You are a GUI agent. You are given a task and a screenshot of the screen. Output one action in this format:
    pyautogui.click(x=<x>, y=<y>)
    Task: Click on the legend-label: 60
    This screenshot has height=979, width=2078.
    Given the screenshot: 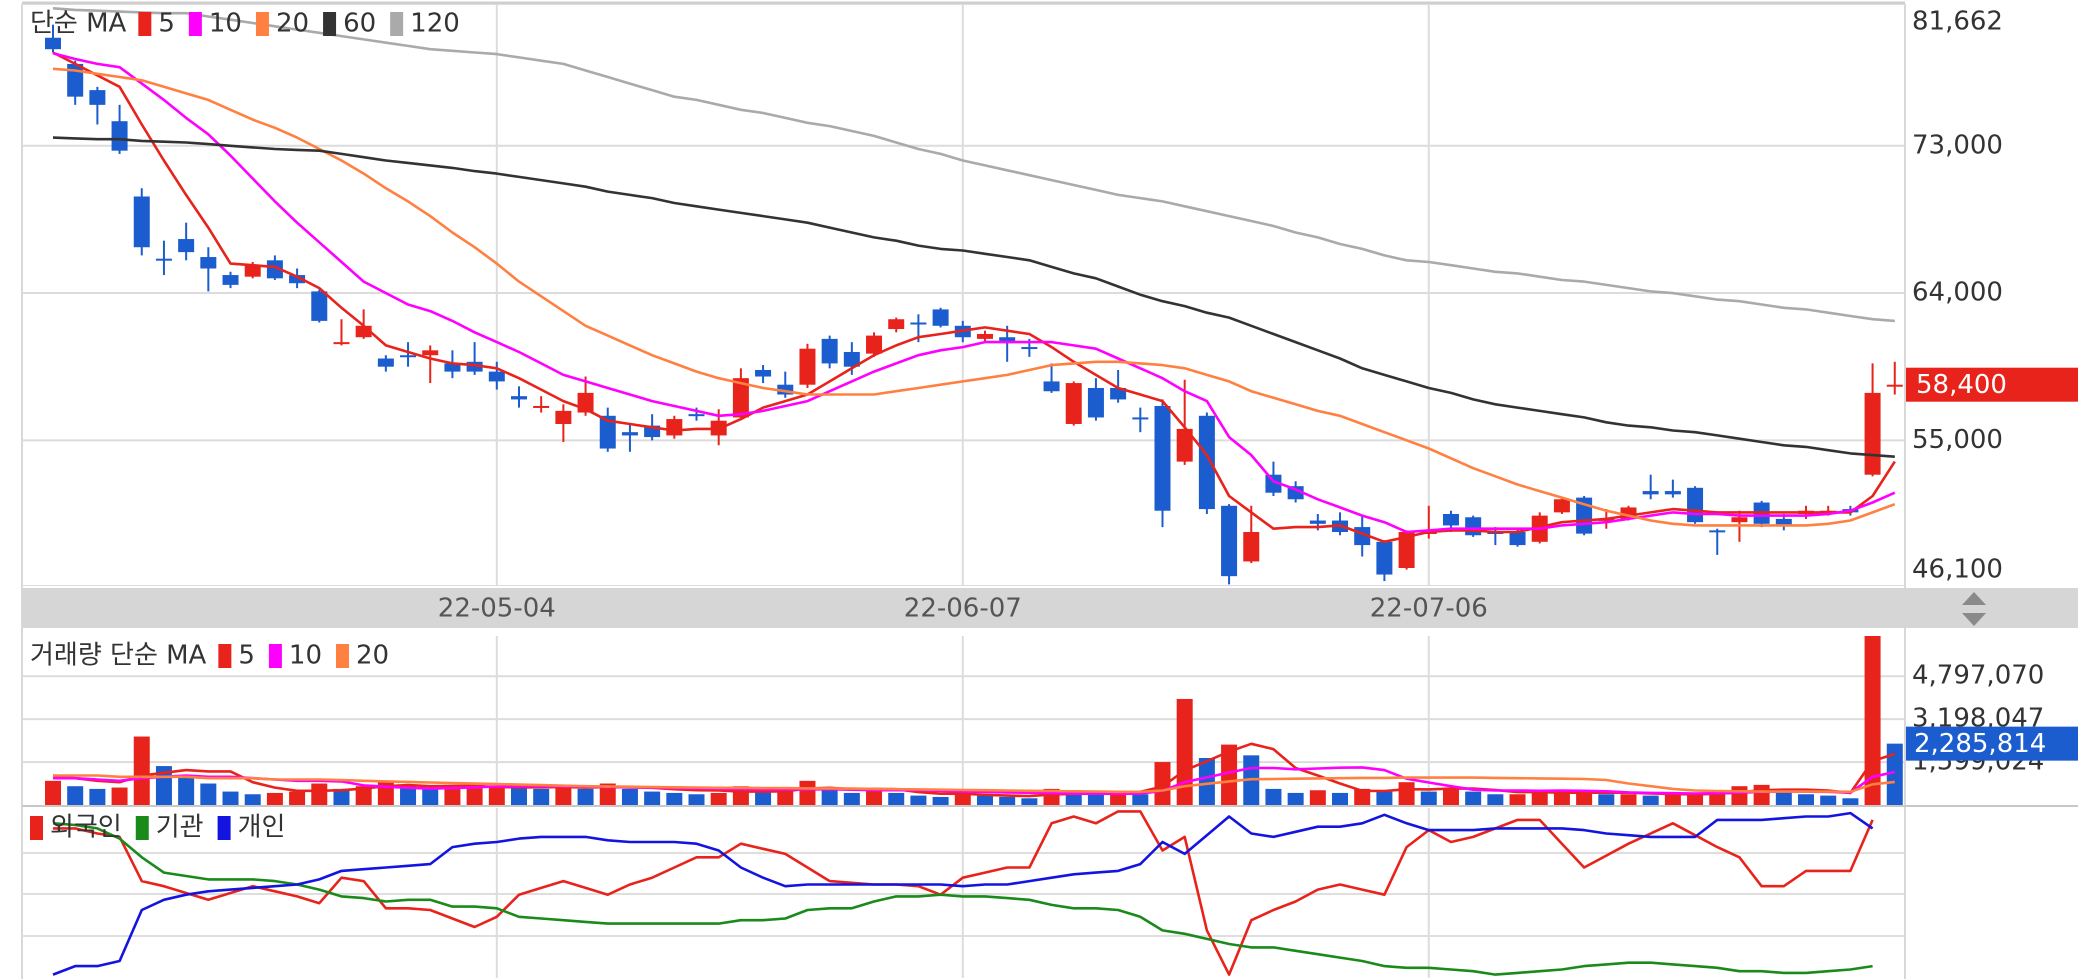 What is the action you would take?
    pyautogui.click(x=359, y=24)
    